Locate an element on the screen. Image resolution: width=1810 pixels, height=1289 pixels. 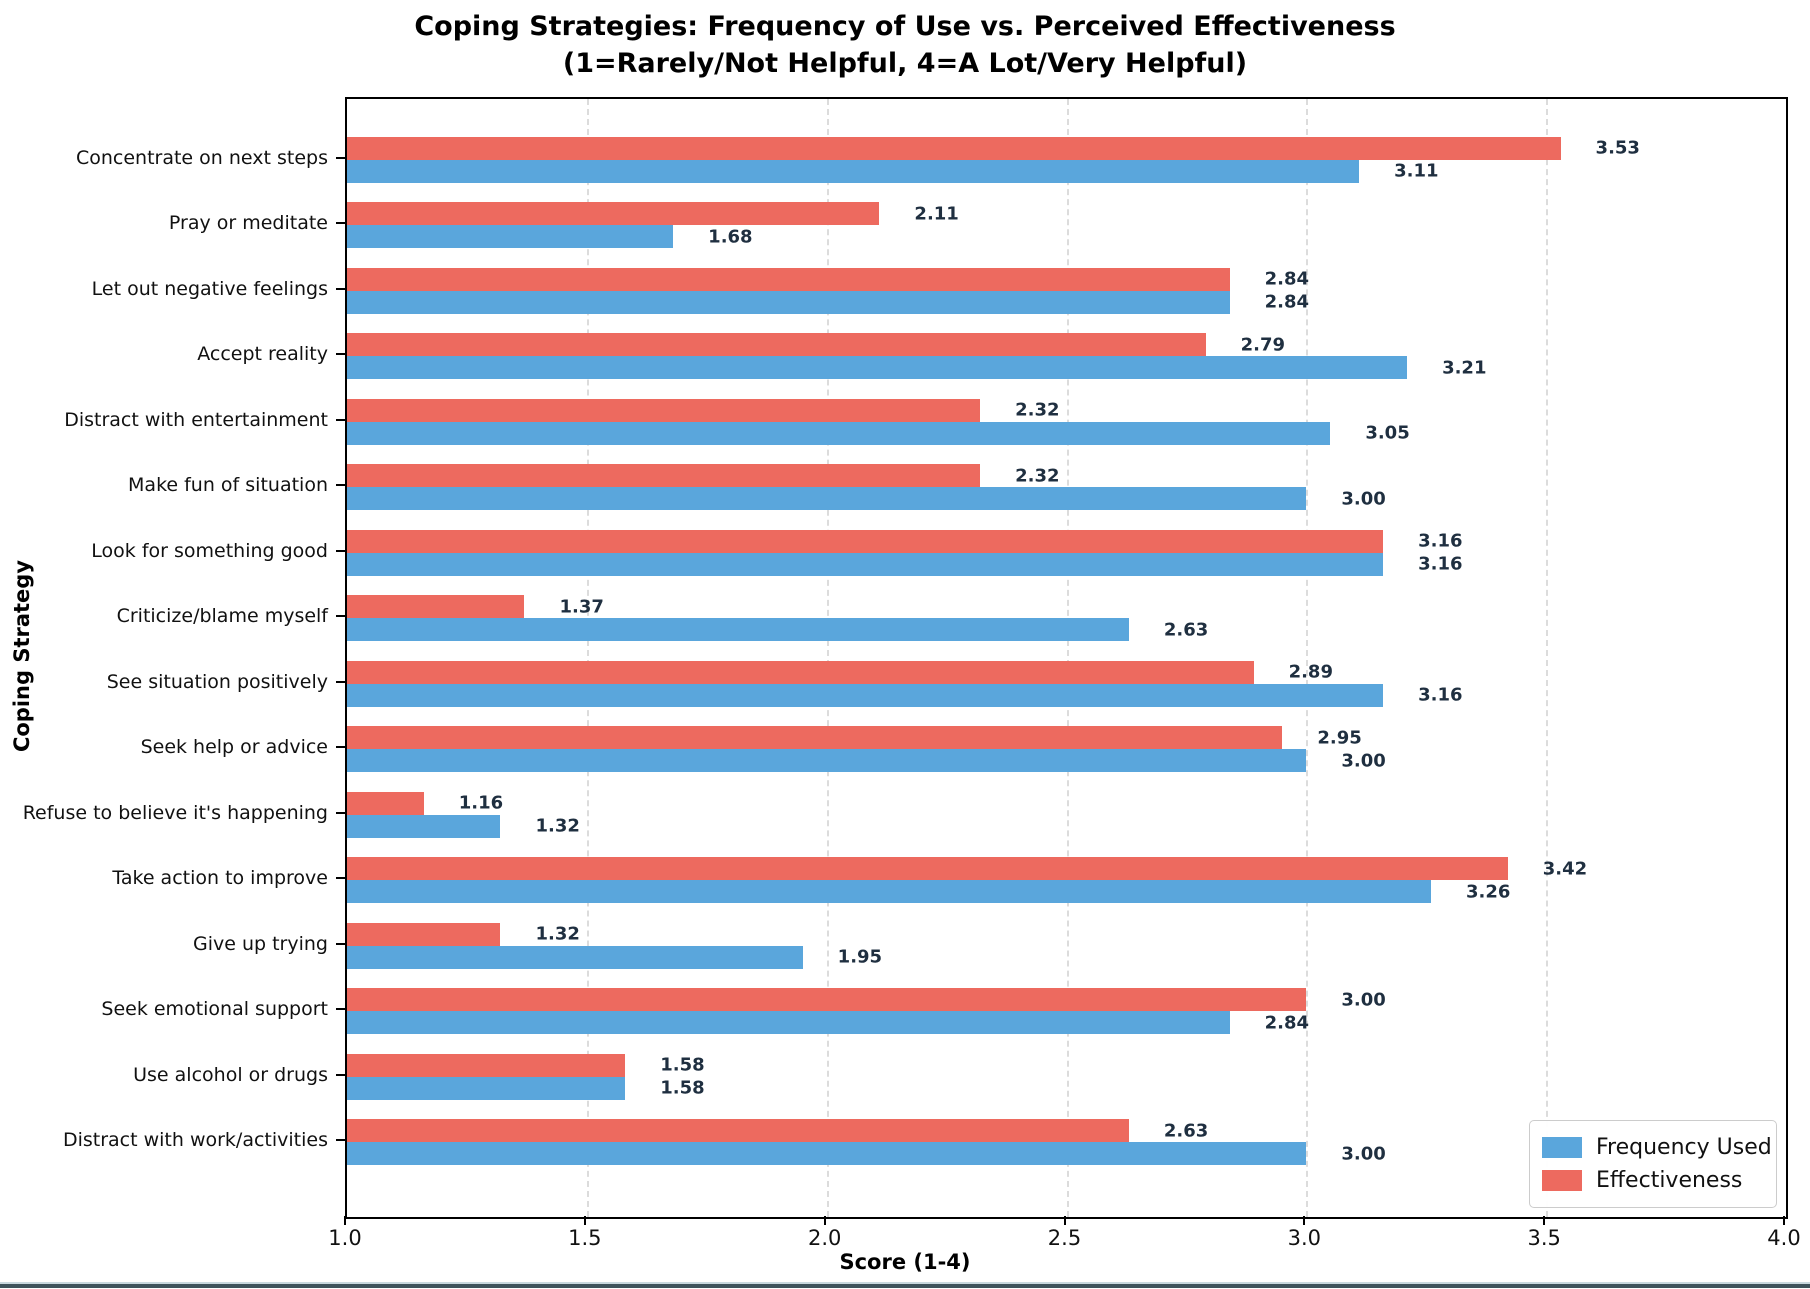
category-label: Look for something good is located at coordinates (209, 550).